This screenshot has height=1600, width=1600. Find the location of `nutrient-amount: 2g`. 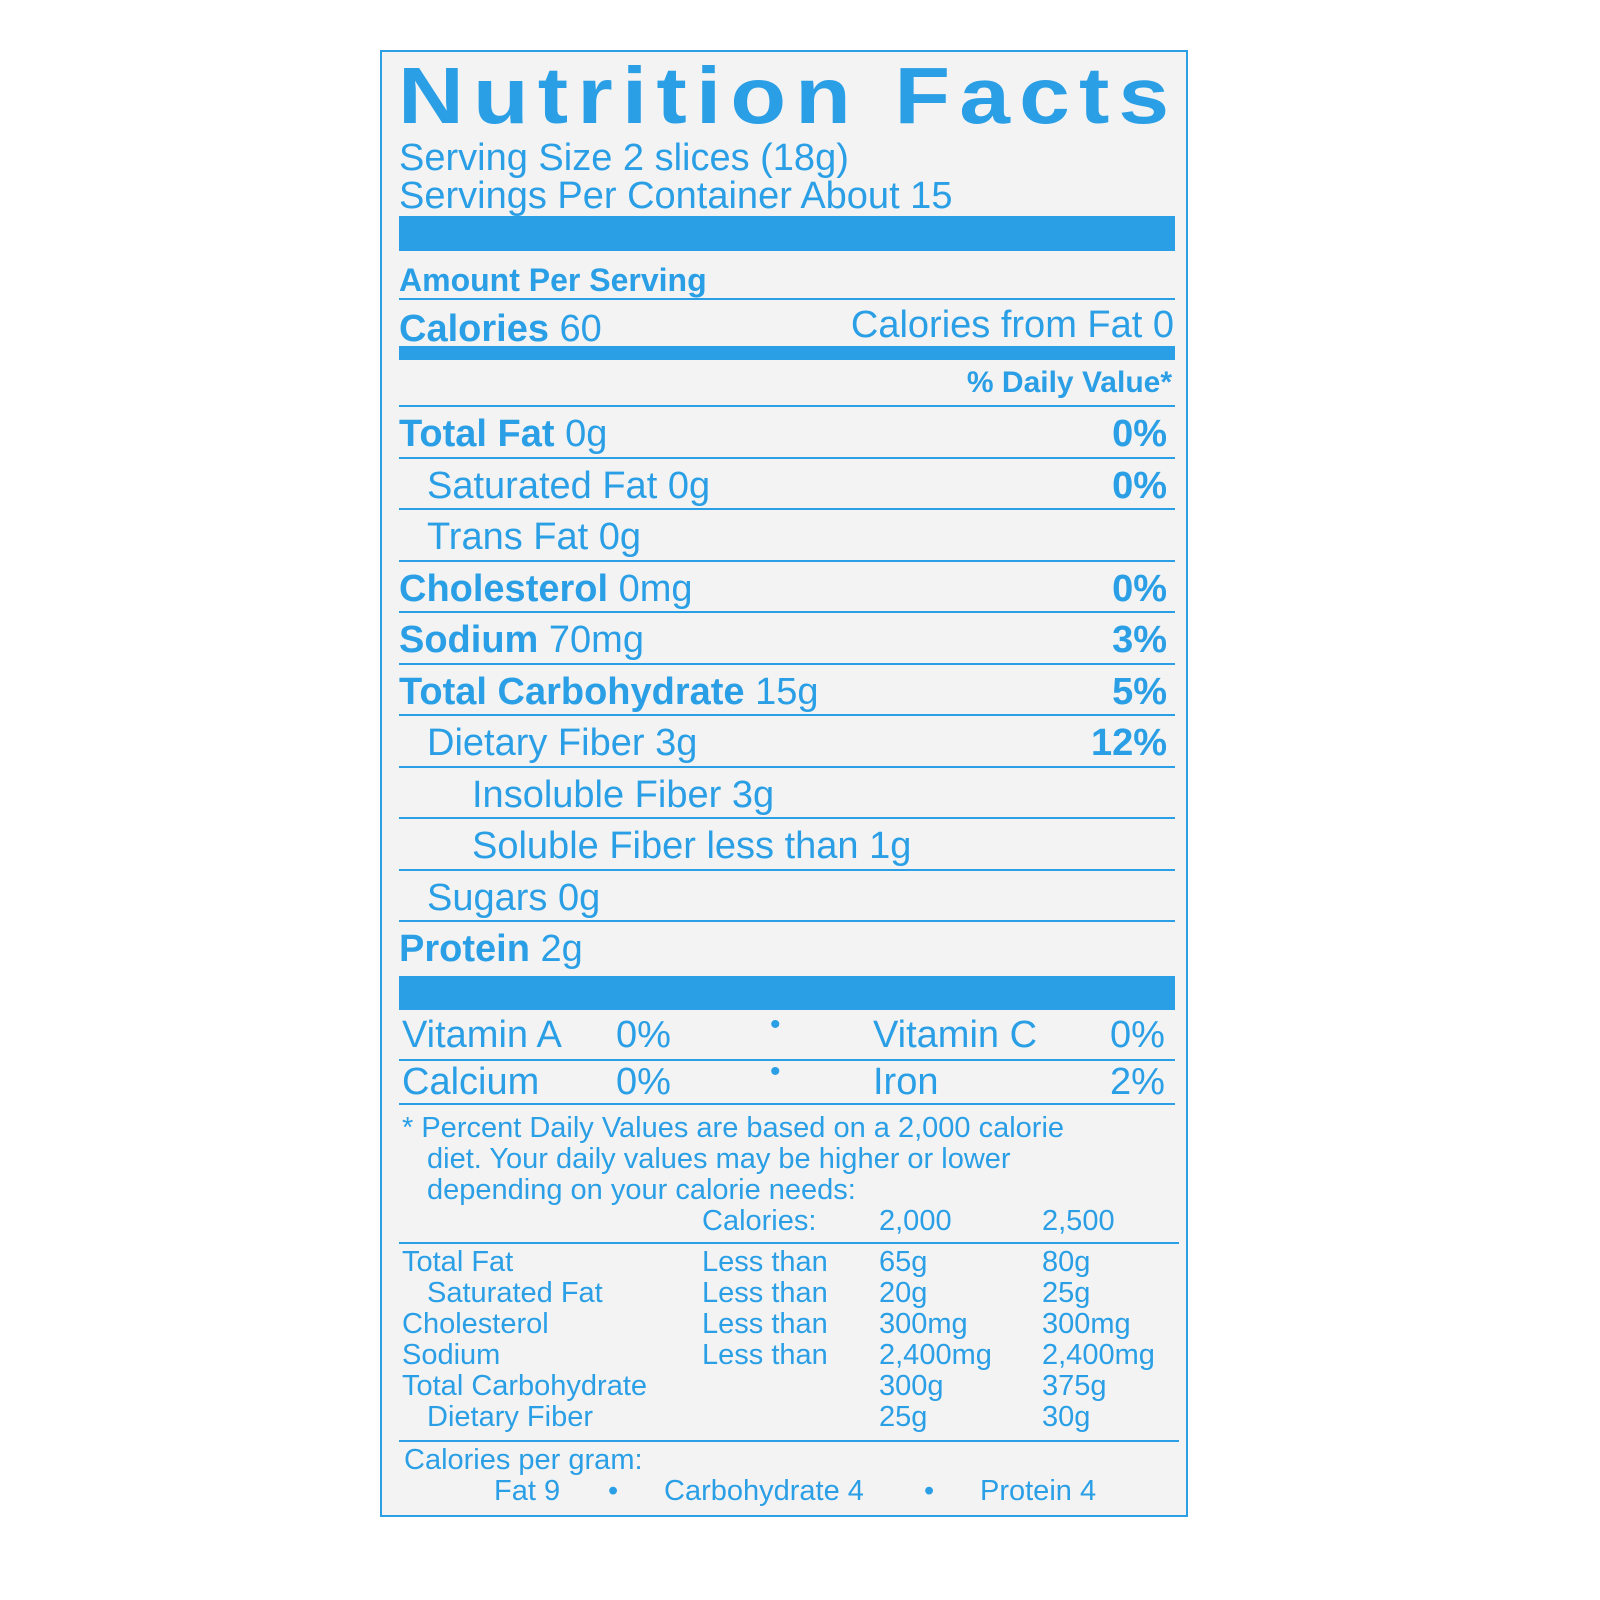

nutrient-amount: 2g is located at coordinates (561, 949).